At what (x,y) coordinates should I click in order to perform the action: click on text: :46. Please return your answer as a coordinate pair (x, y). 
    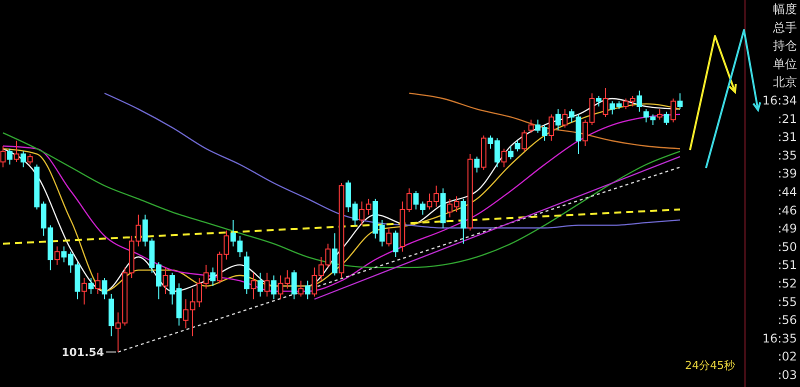
    Looking at the image, I should click on (787, 210).